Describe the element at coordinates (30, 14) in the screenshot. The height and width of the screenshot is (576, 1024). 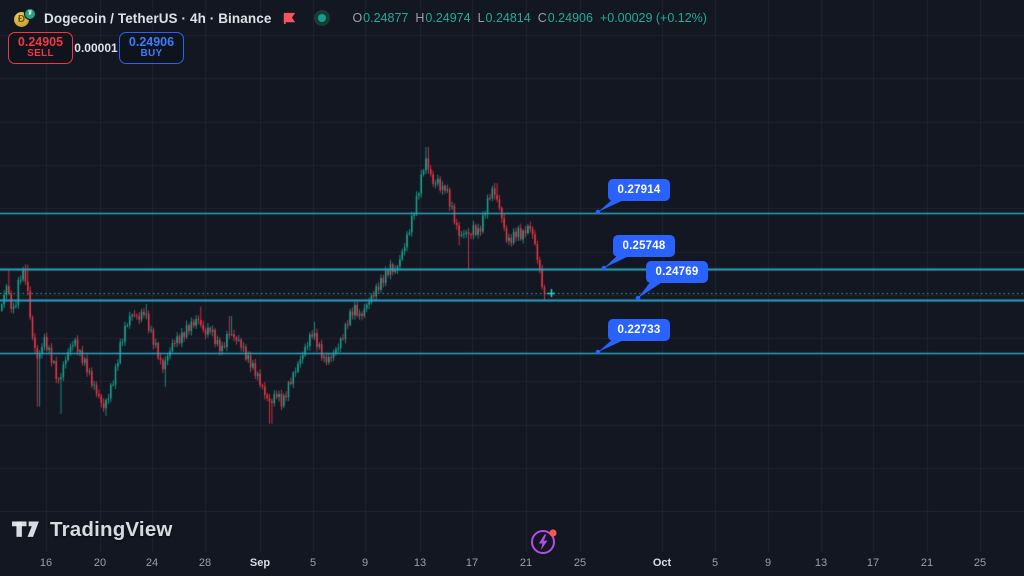
I see `tether-icon: ₮` at that location.